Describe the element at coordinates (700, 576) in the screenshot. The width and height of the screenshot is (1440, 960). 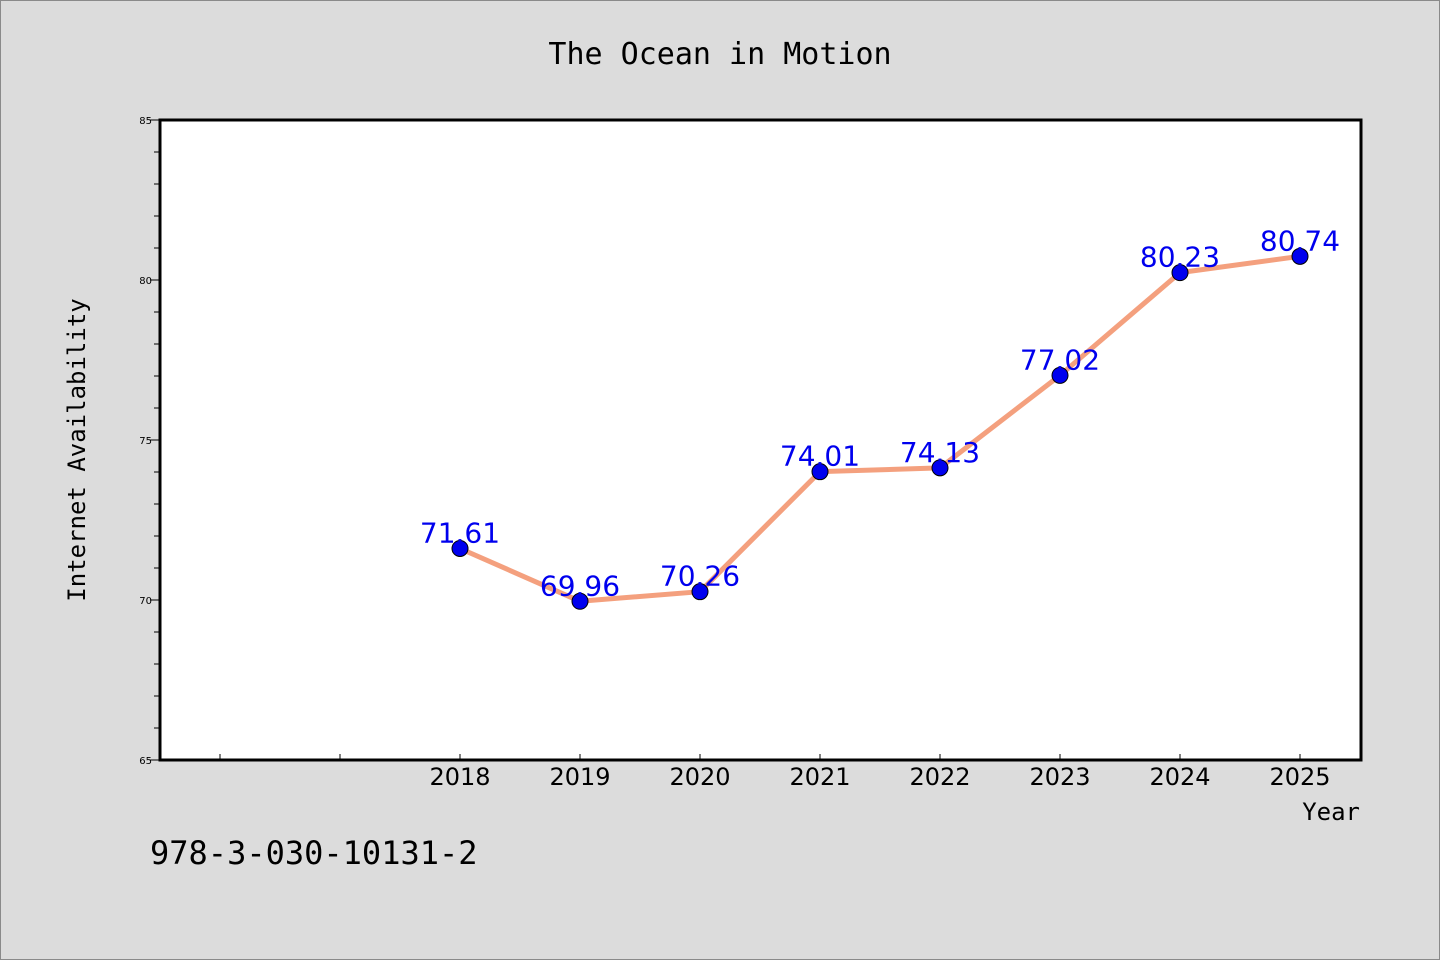
I see `data-label: 70.26` at that location.